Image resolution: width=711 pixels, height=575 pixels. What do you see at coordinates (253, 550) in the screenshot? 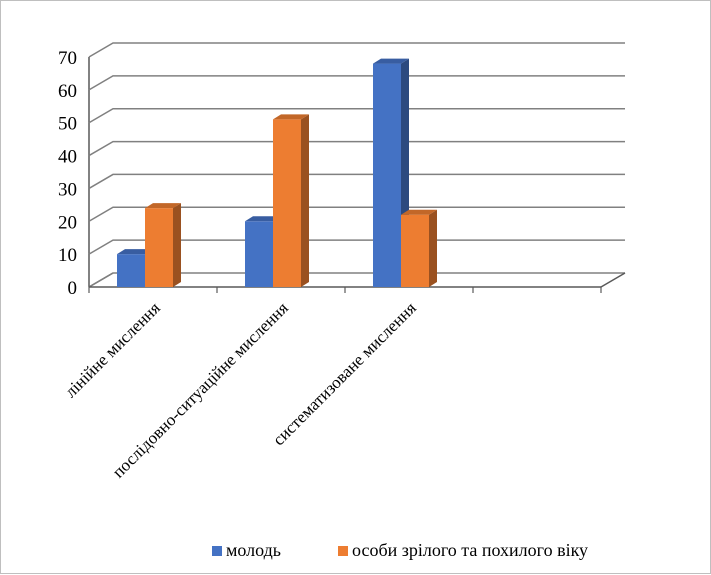
I see `legend-label: молодь` at bounding box center [253, 550].